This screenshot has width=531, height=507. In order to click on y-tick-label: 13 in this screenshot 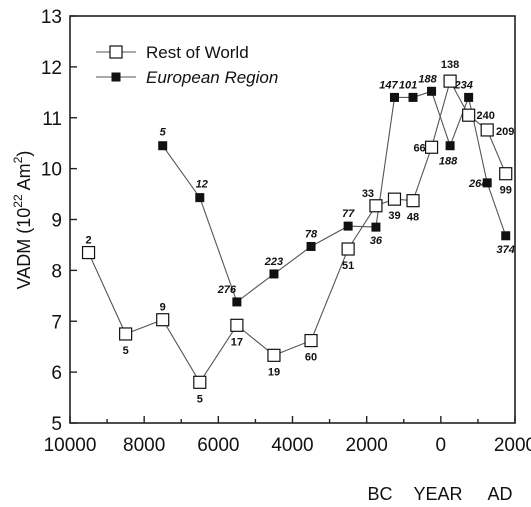, I will do `click(51, 17)`.